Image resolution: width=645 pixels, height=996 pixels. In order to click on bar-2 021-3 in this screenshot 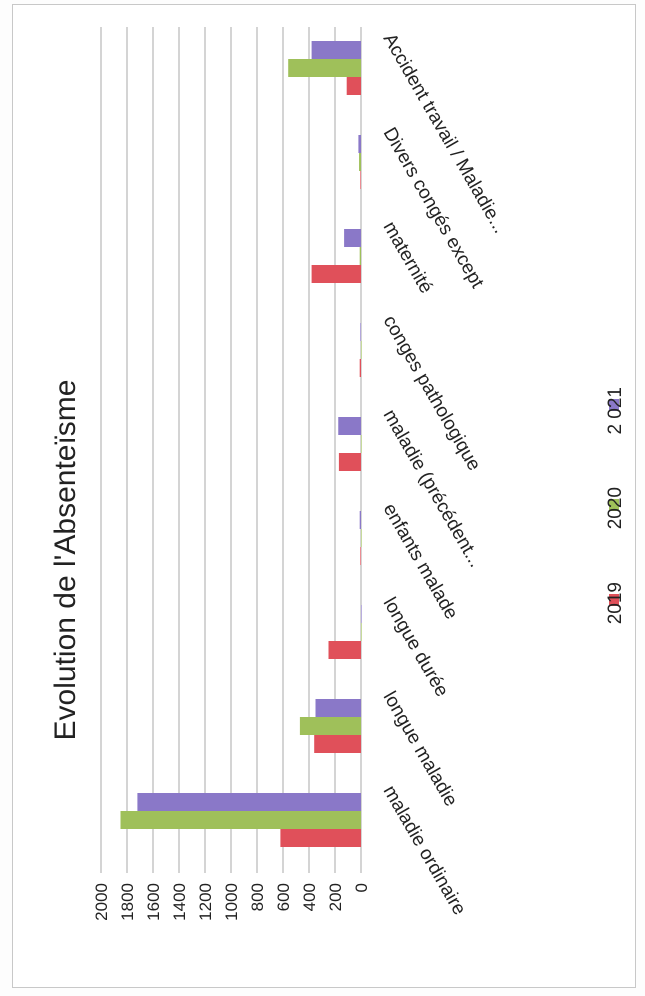, I will do `click(360, 520)`.